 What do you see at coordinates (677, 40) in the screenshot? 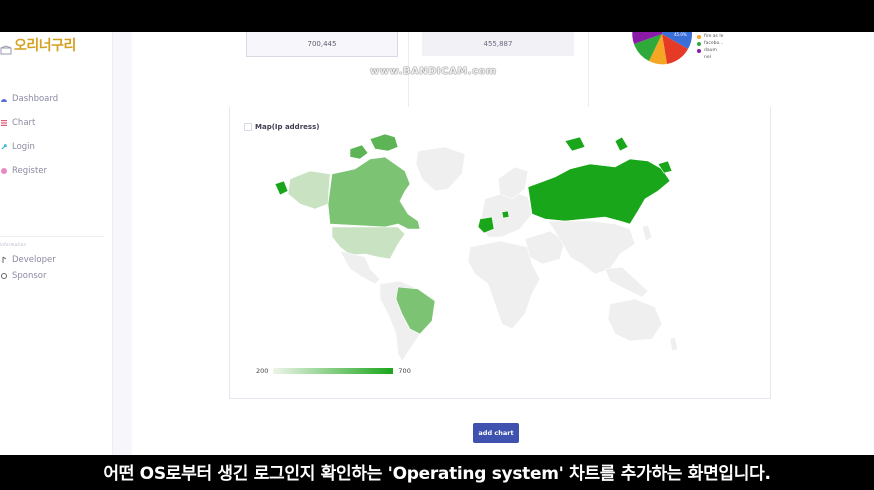
I see `pie-slice-blue` at bounding box center [677, 40].